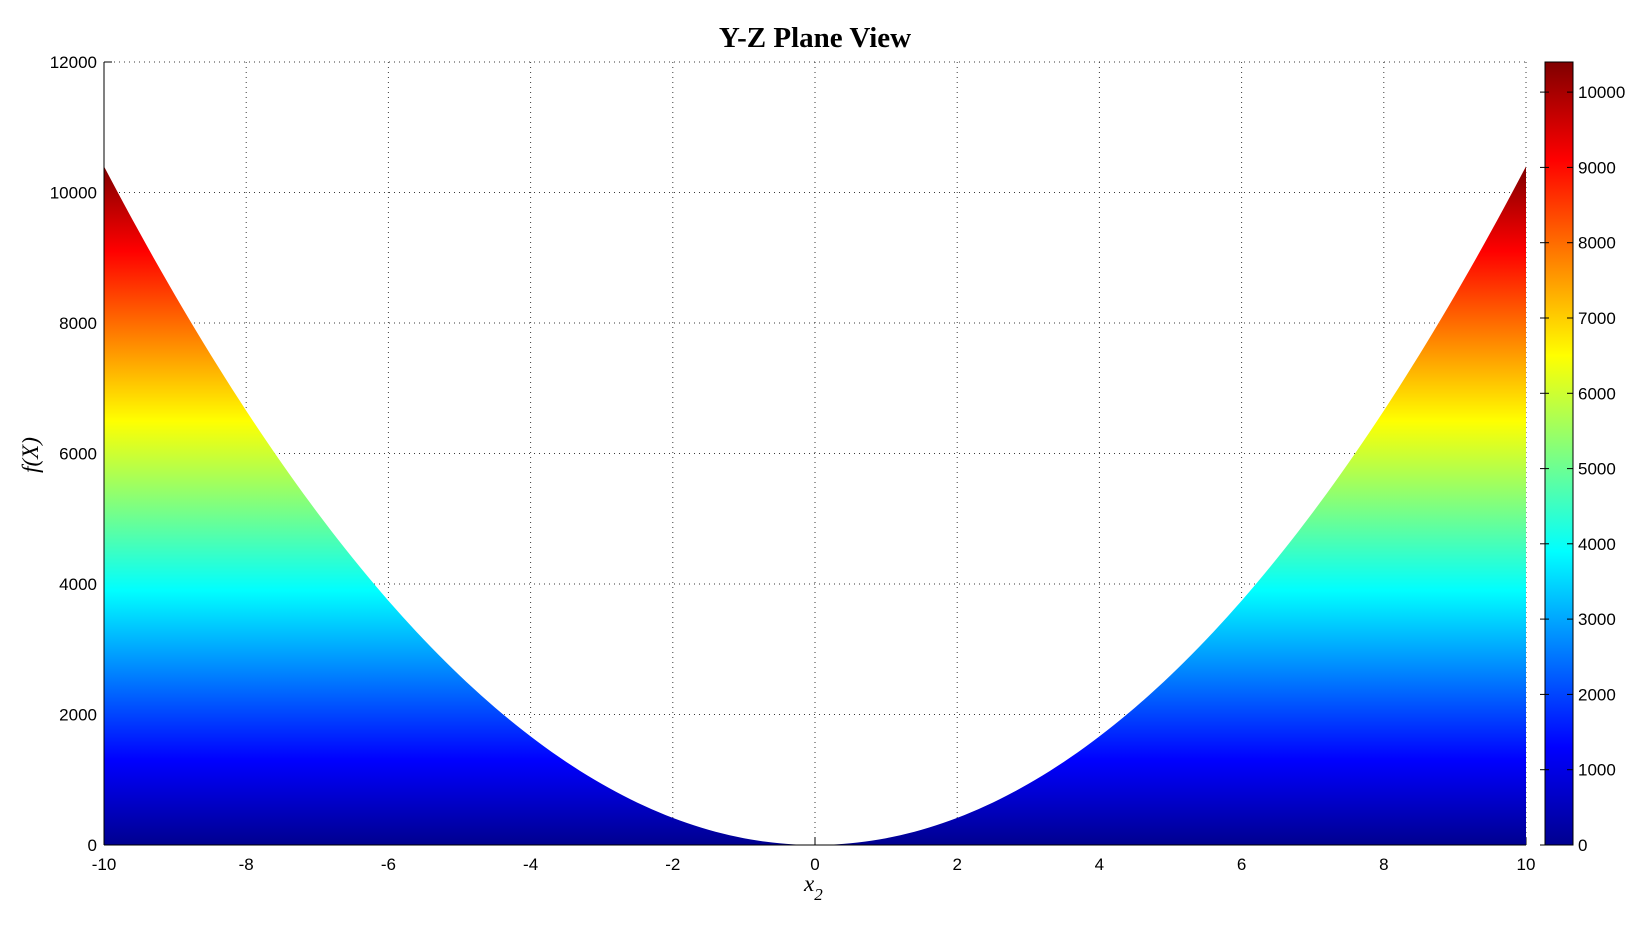 The width and height of the screenshot is (1632, 945). What do you see at coordinates (1241, 864) in the screenshot?
I see `x-tick-label: 6` at bounding box center [1241, 864].